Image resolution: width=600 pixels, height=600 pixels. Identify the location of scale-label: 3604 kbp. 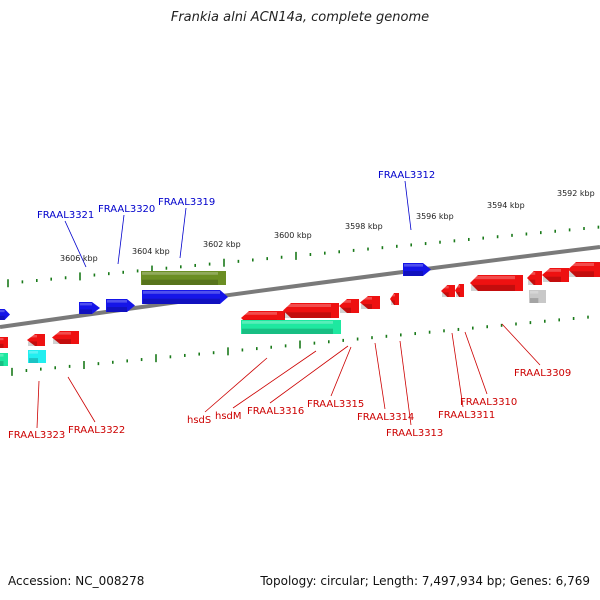
(151, 251).